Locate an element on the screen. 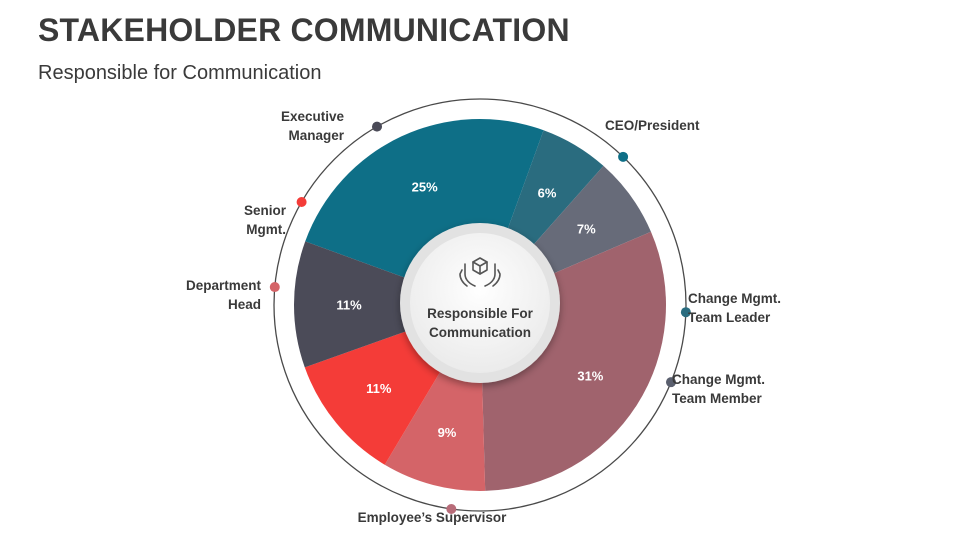 Image resolution: width=960 pixels, height=540 pixels. slice-category-label: Change Mgmt. Team Member is located at coordinates (718, 389).